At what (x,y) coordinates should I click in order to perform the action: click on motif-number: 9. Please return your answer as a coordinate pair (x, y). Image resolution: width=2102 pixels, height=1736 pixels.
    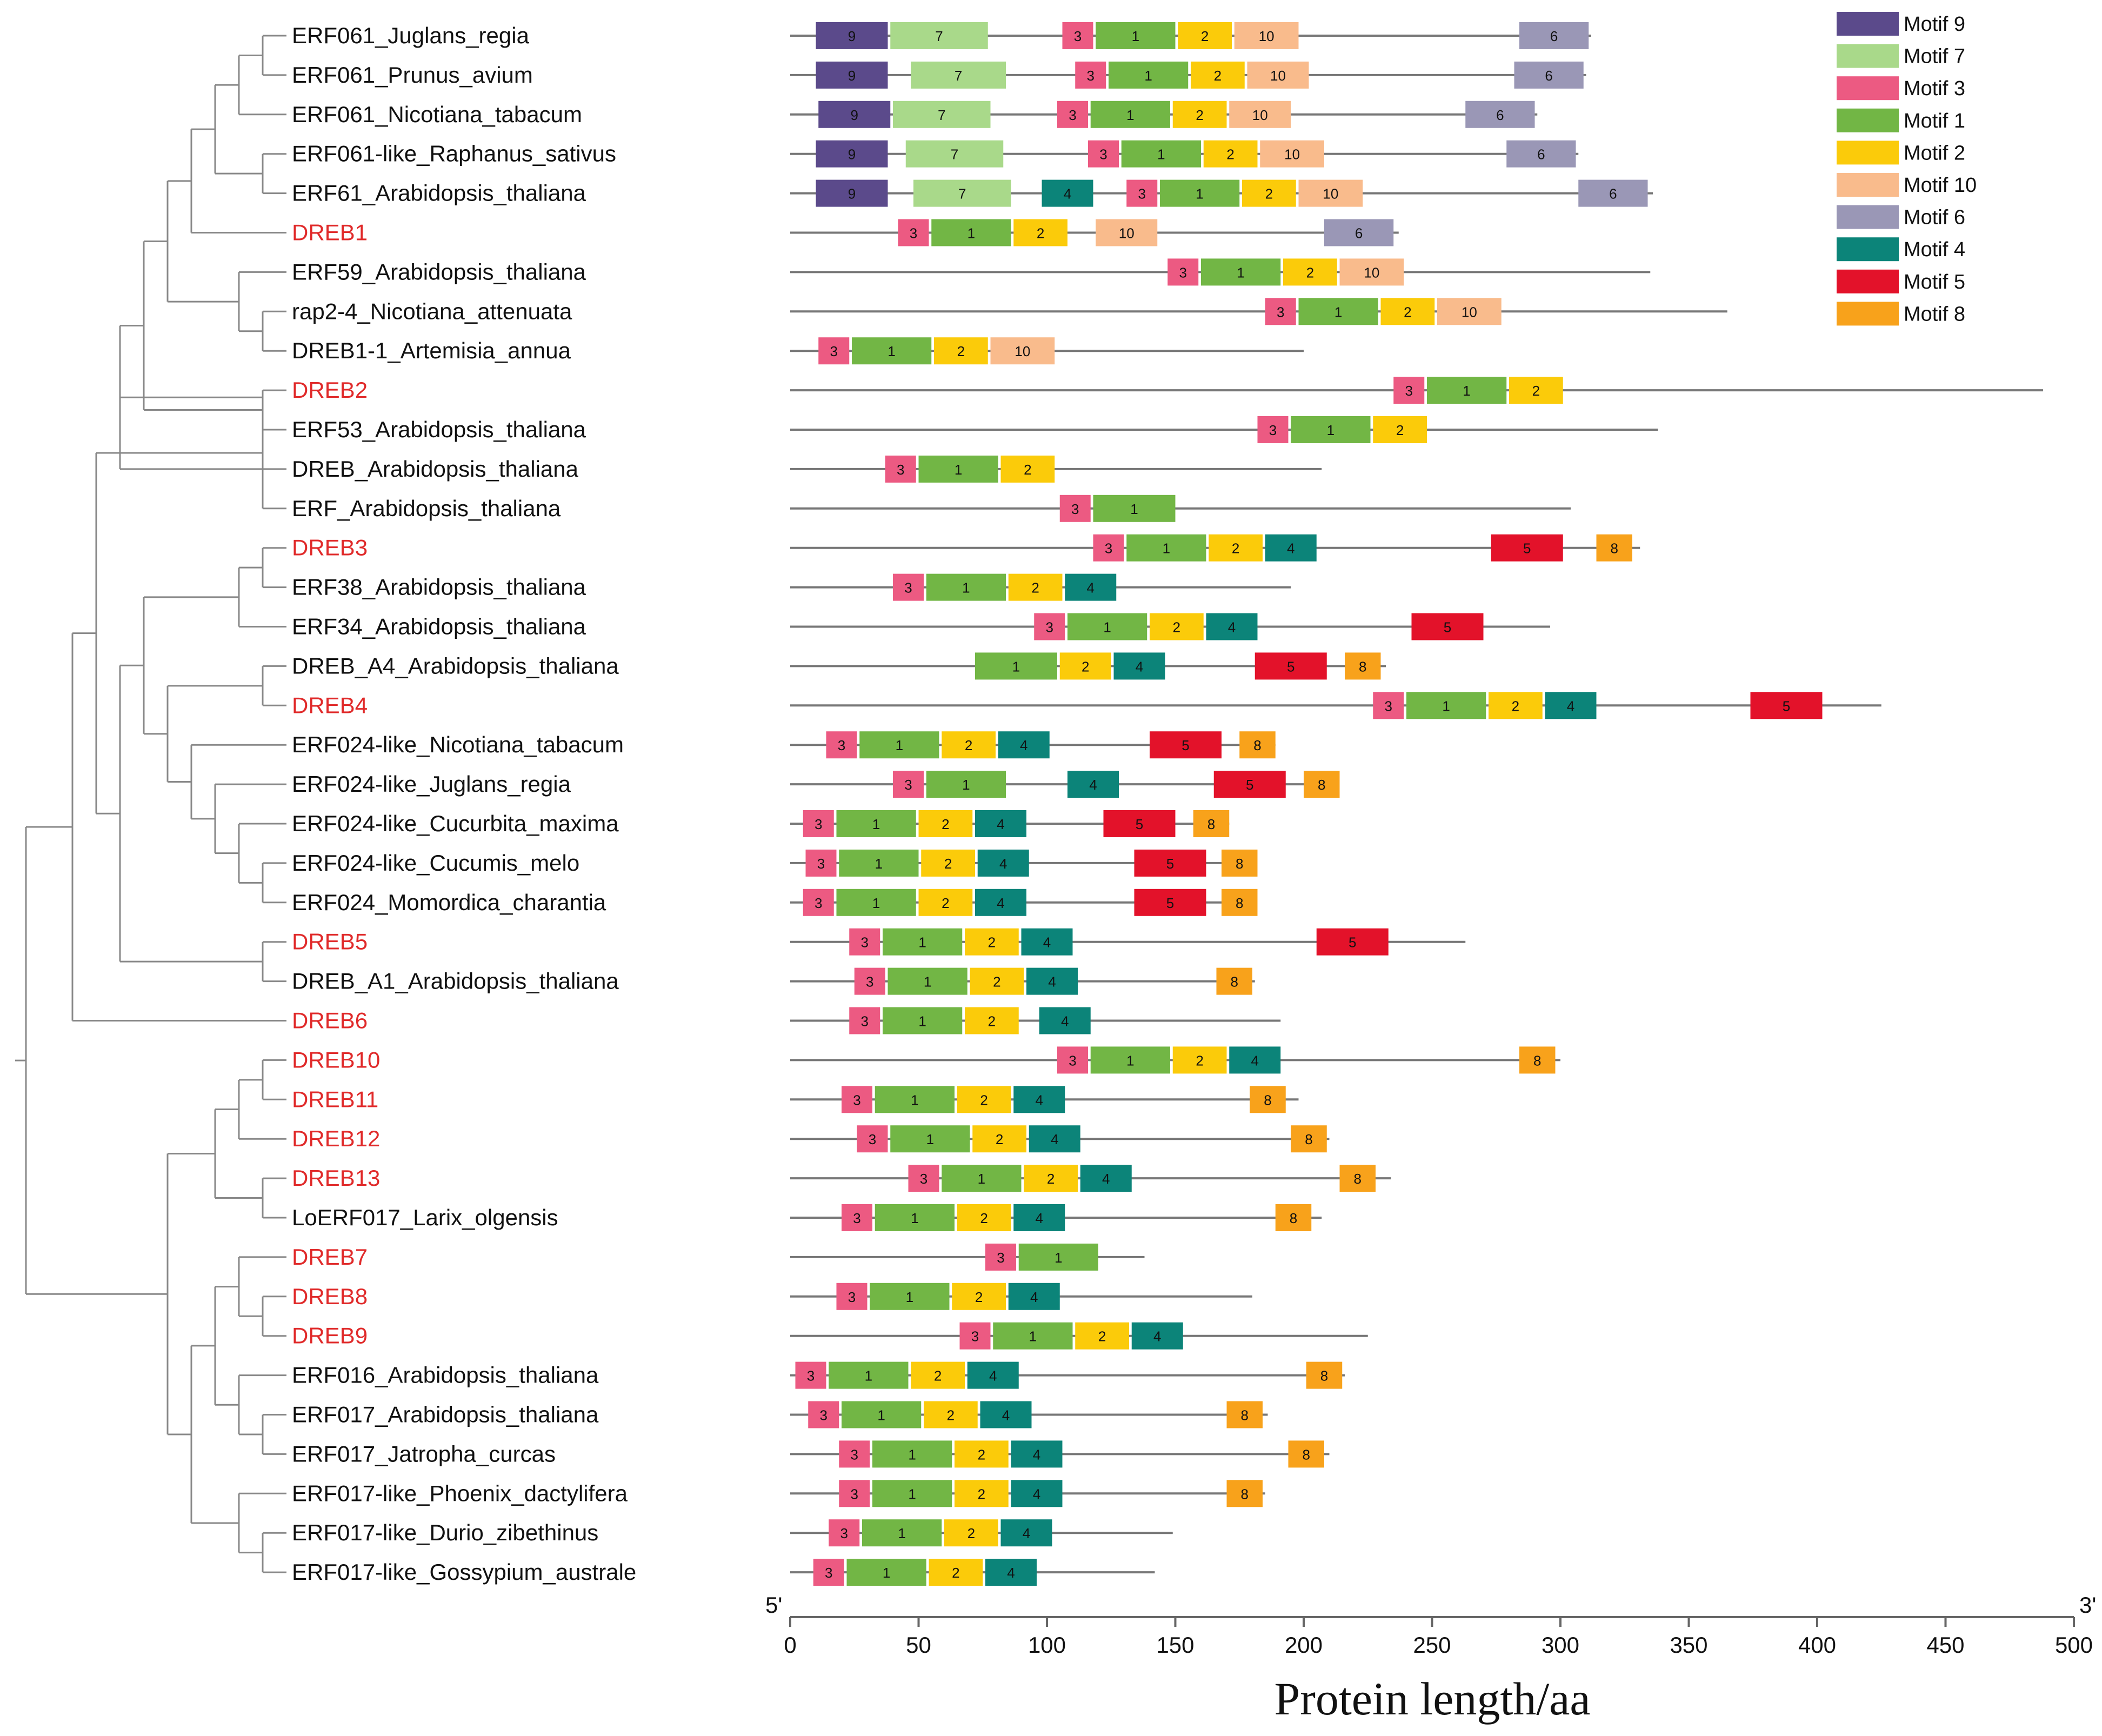
    Looking at the image, I should click on (852, 36).